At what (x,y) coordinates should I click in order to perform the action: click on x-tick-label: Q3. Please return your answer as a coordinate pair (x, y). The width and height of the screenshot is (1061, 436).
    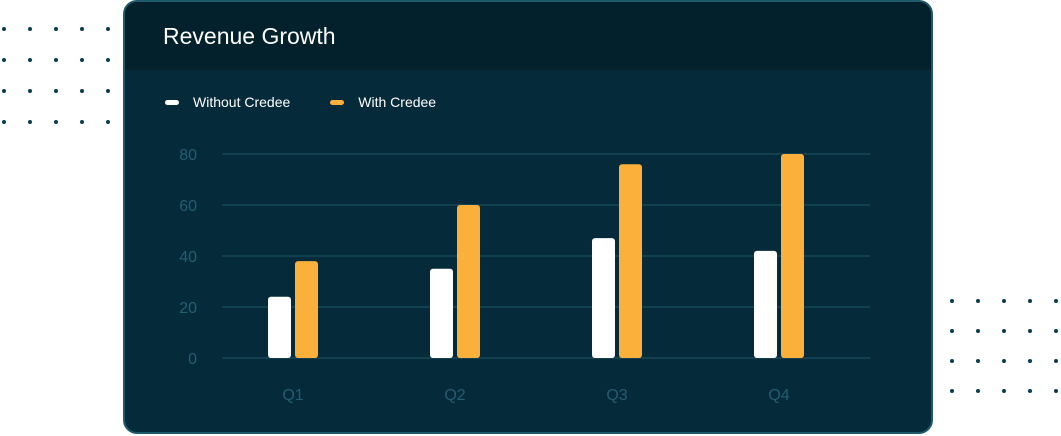
    Looking at the image, I should click on (616, 395).